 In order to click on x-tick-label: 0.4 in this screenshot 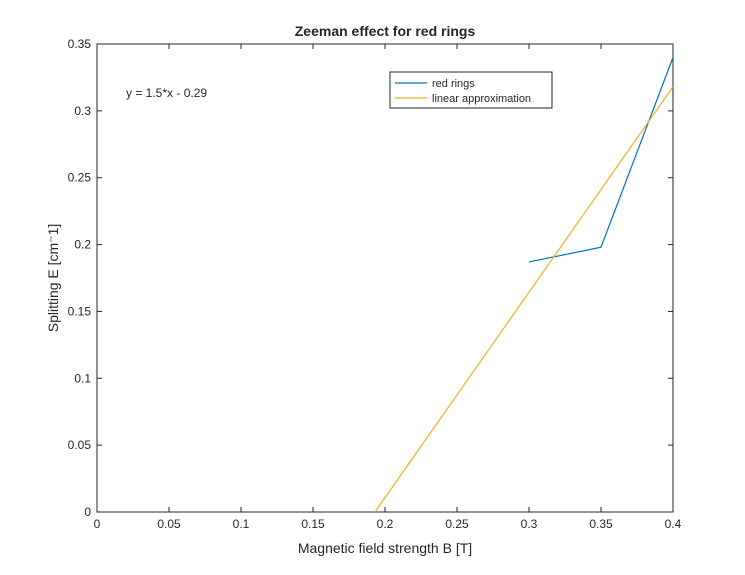, I will do `click(673, 524)`.